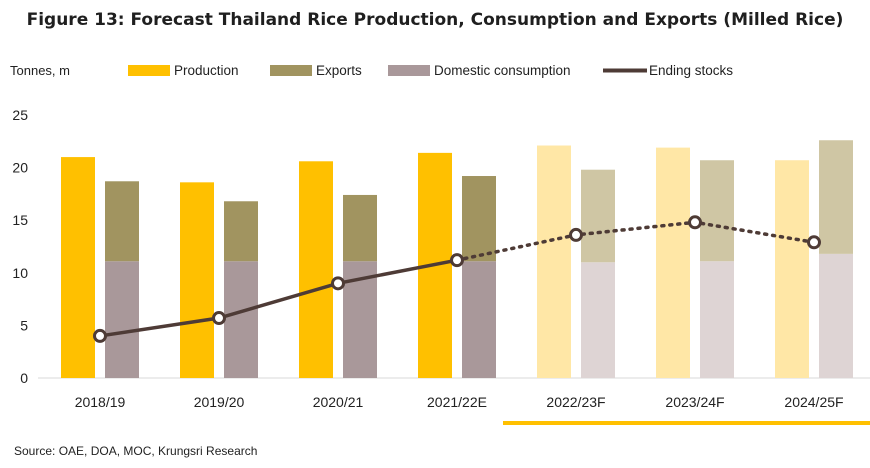 The width and height of the screenshot is (870, 468). I want to click on legend-label: Exports, so click(339, 70).